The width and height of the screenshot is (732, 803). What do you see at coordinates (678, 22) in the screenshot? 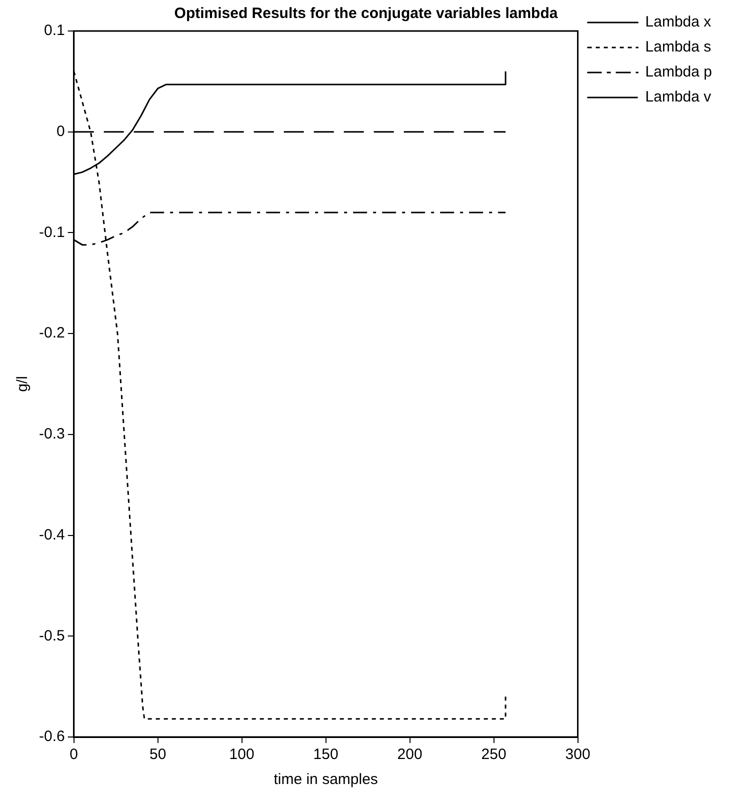
I see `legend-label: Lambda x` at bounding box center [678, 22].